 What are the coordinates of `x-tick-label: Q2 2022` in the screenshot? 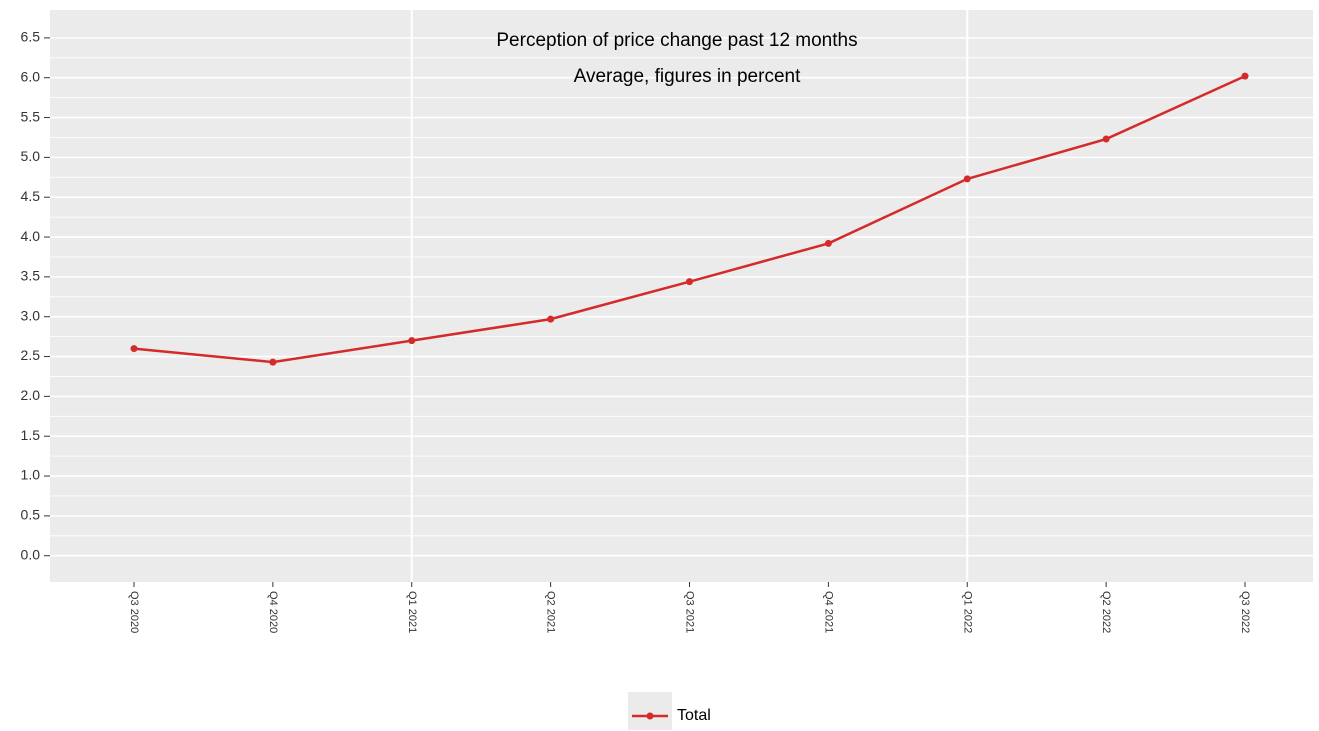 It's located at (1106, 612).